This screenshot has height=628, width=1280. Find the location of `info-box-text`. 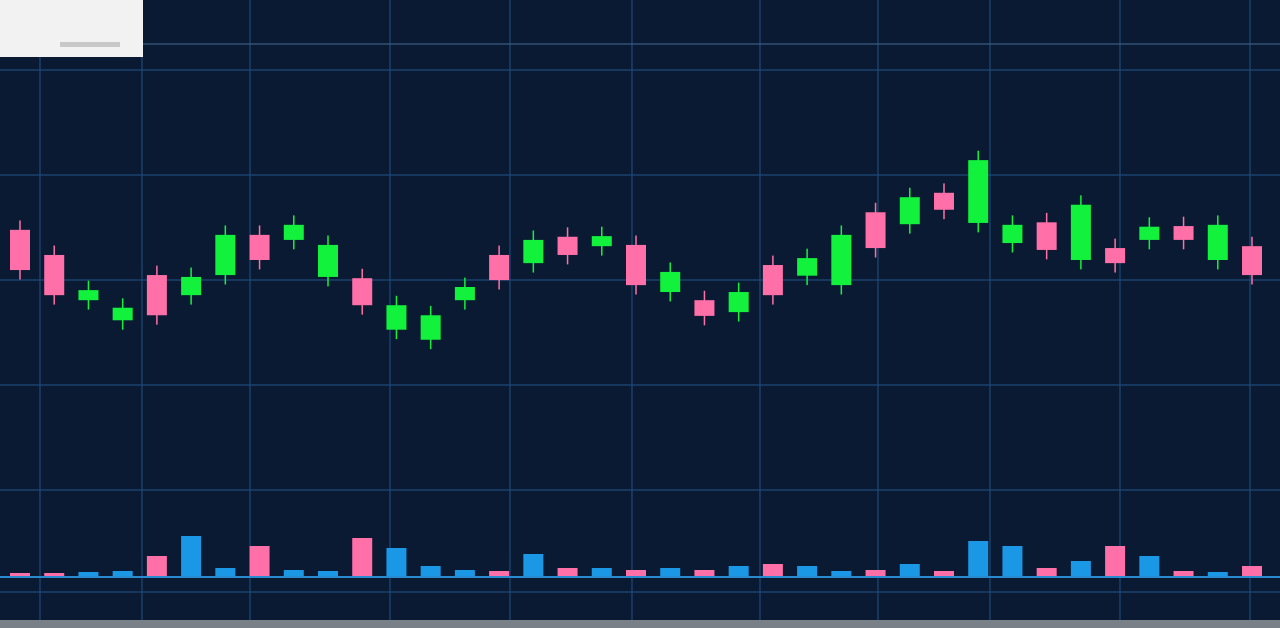

info-box-text is located at coordinates (90, 44).